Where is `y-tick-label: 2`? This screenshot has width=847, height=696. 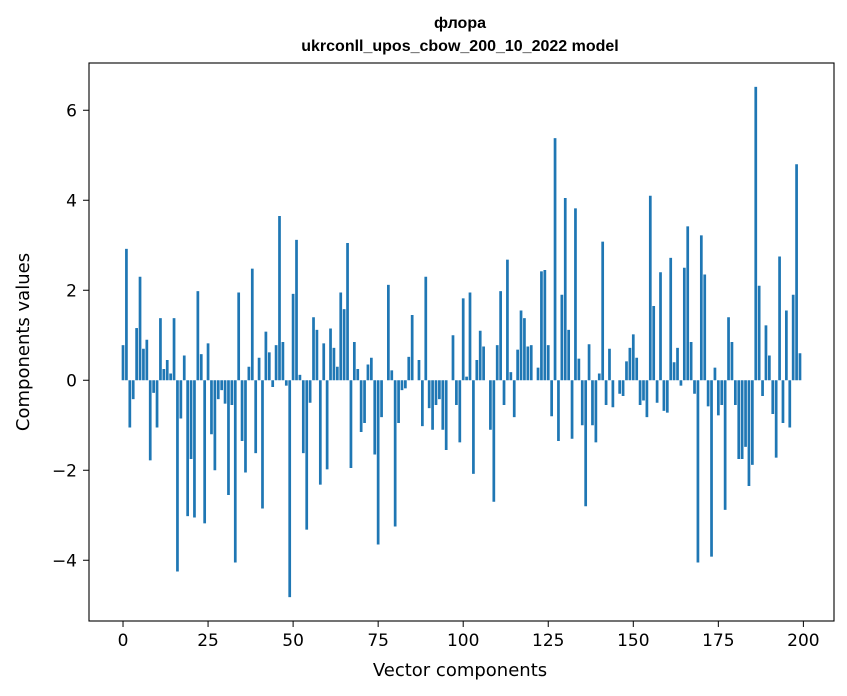 y-tick-label: 2 is located at coordinates (71, 291).